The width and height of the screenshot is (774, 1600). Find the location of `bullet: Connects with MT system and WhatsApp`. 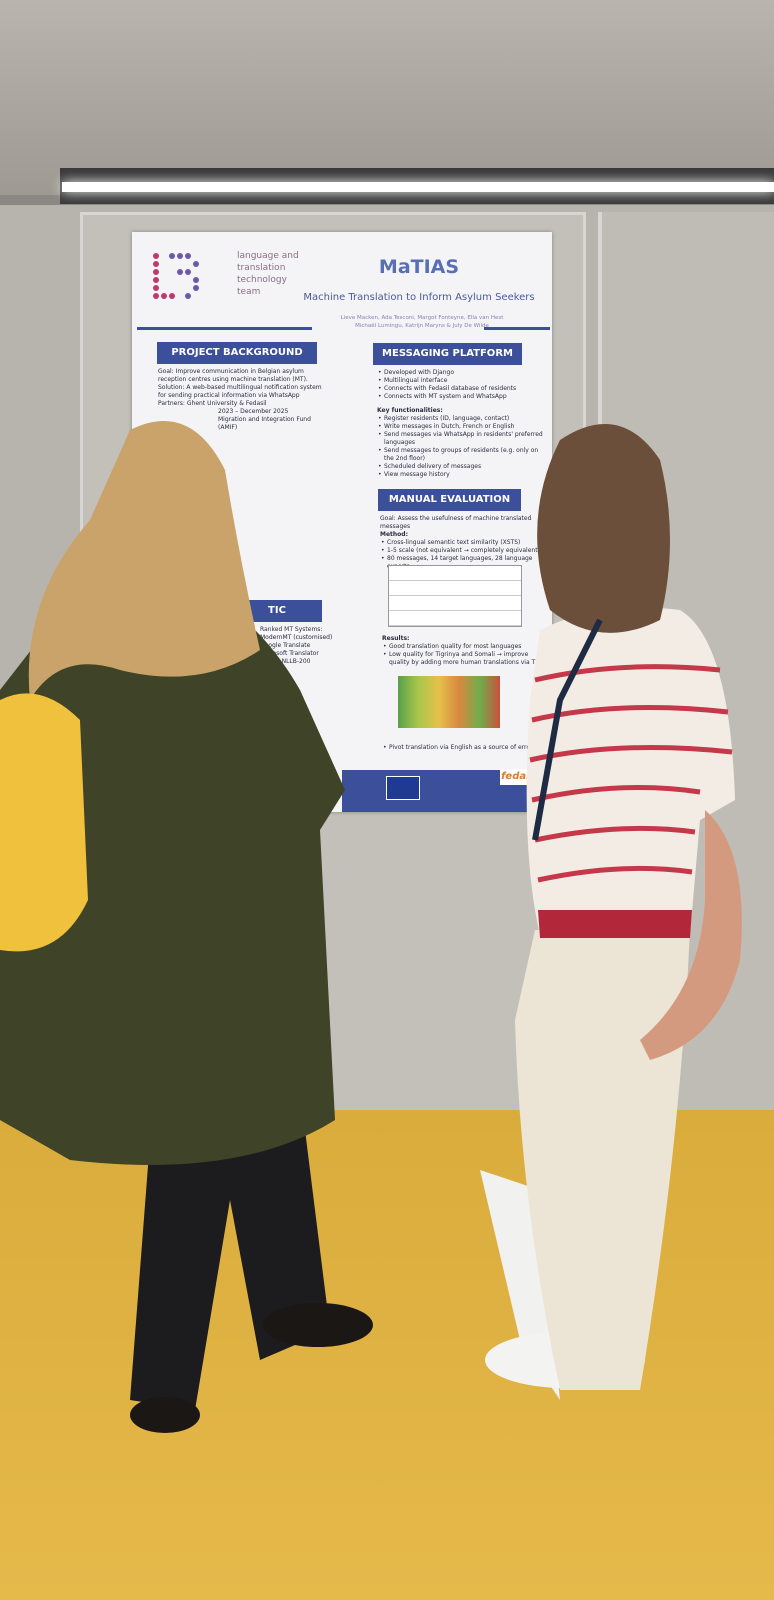

bullet: Connects with MT system and WhatsApp is located at coordinates (461, 397).